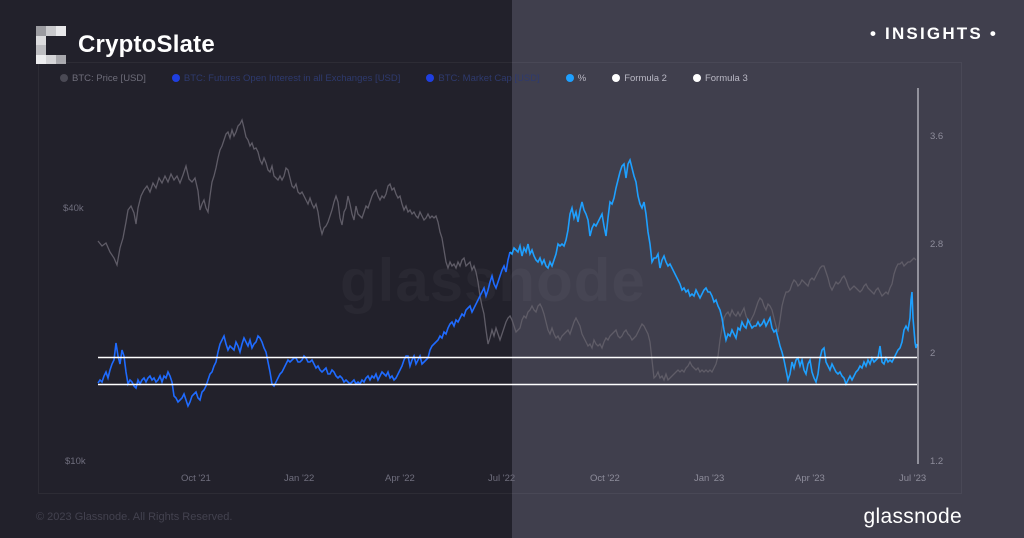  I want to click on right-axis-tick: 1.2, so click(937, 461).